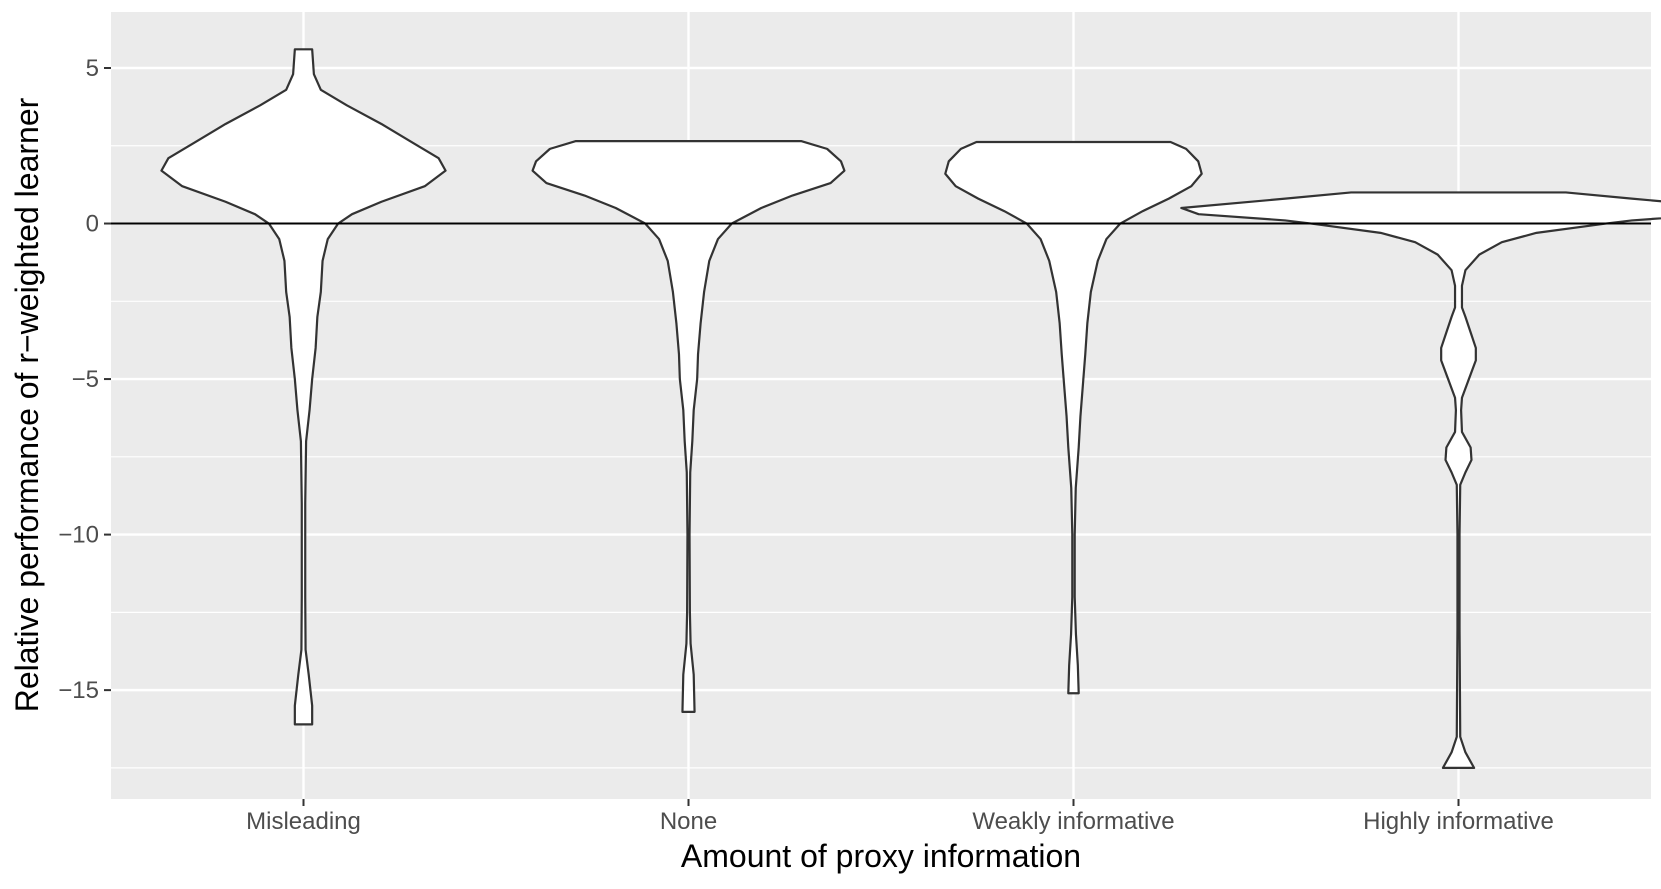 The width and height of the screenshot is (1661, 889). I want to click on x-tick-label: Weakly informative, so click(1073, 821).